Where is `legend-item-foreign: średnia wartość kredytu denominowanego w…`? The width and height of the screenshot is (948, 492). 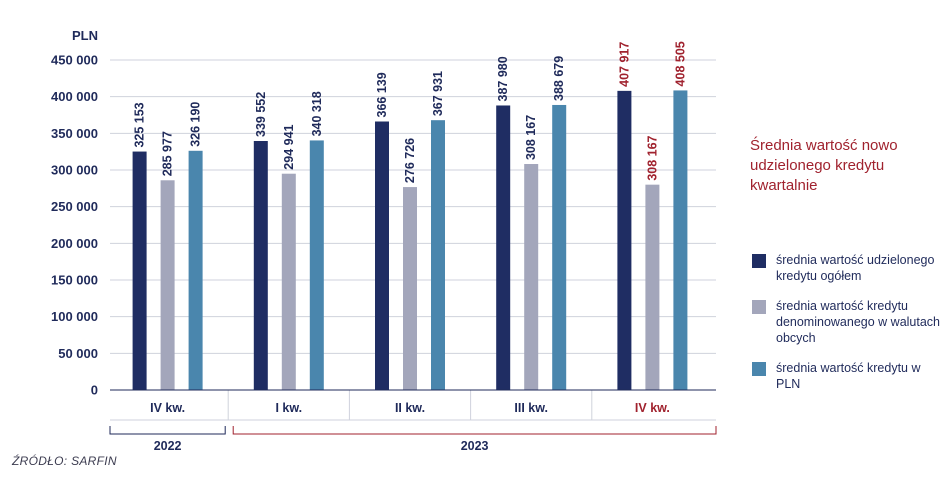
legend-item-foreign: średnia wartość kredytu denominowanego w… is located at coordinates (847, 322).